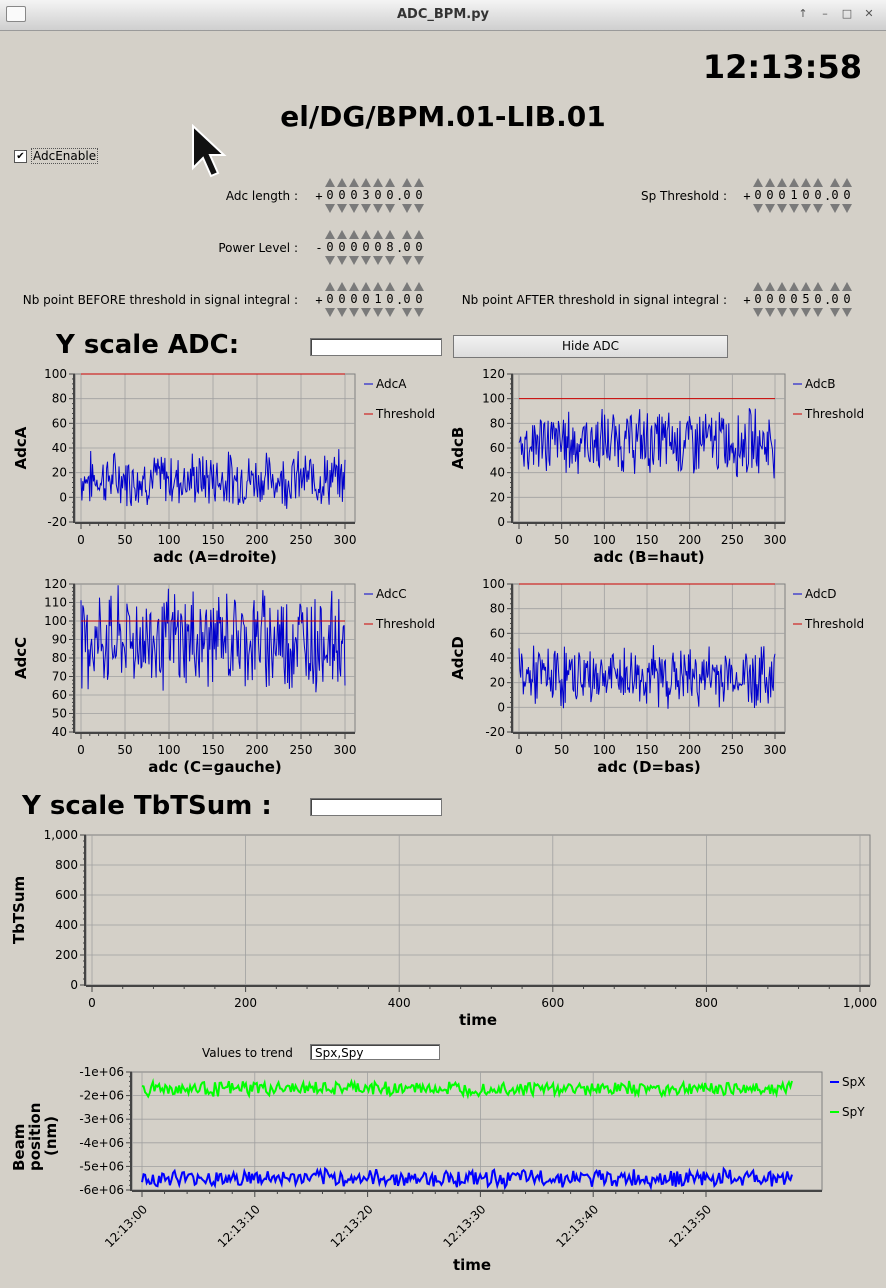 The height and width of the screenshot is (1288, 886). I want to click on nb-after-spinner: +0 0 0 0 5 0. 0 0, so click(797, 299).